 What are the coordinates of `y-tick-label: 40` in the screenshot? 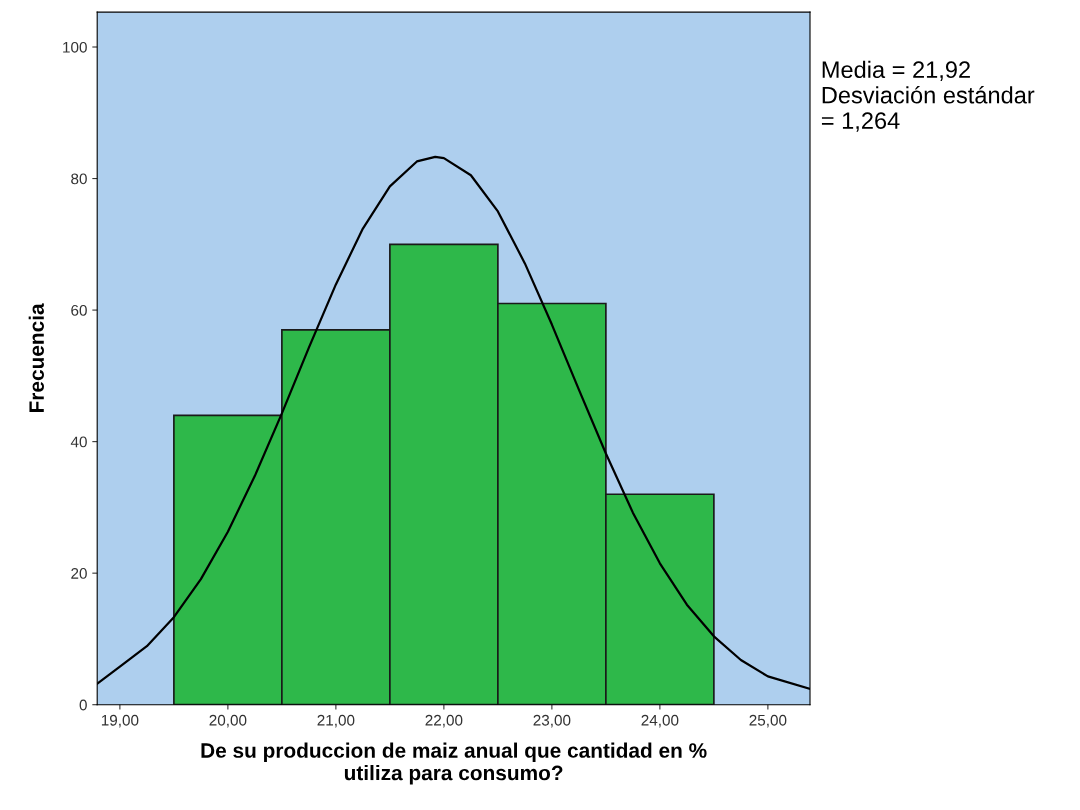 It's located at (78, 442).